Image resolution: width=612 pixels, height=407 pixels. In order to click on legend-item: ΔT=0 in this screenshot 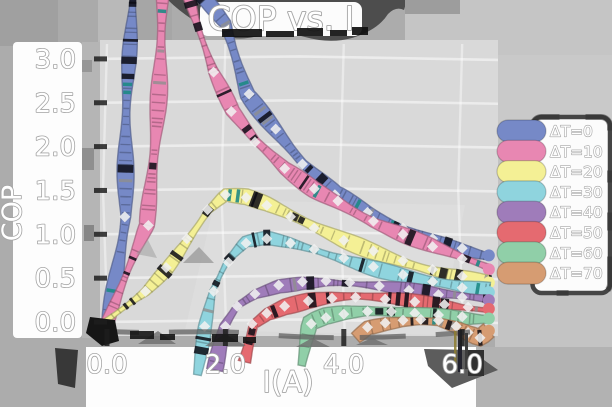, I will do `click(545, 131)`.